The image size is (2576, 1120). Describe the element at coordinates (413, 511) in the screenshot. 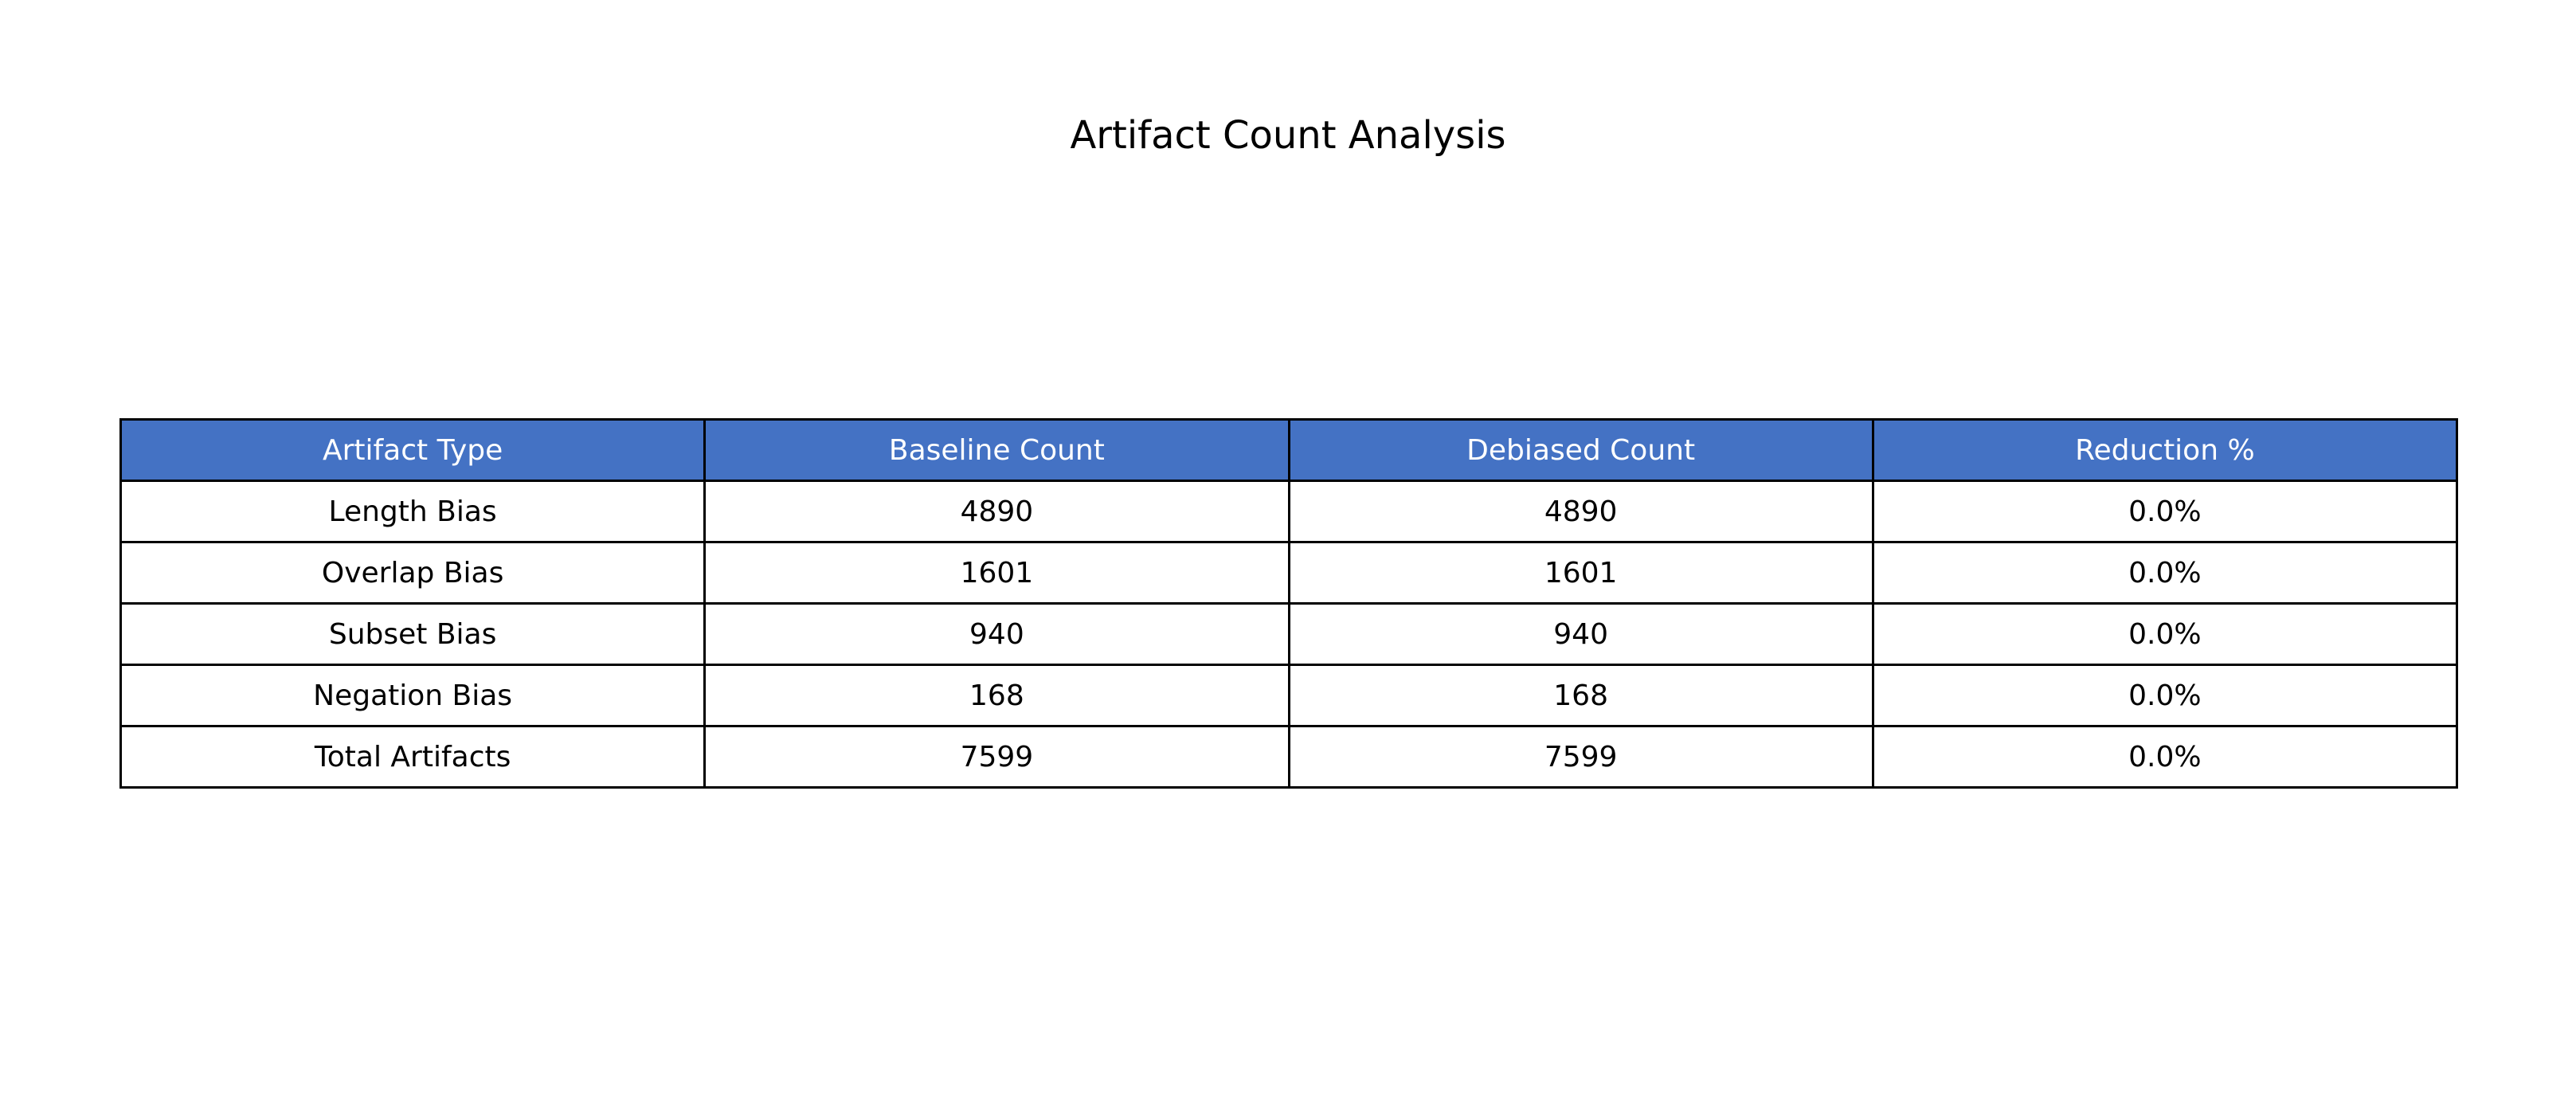

I see `table-cell: Length Bias` at that location.